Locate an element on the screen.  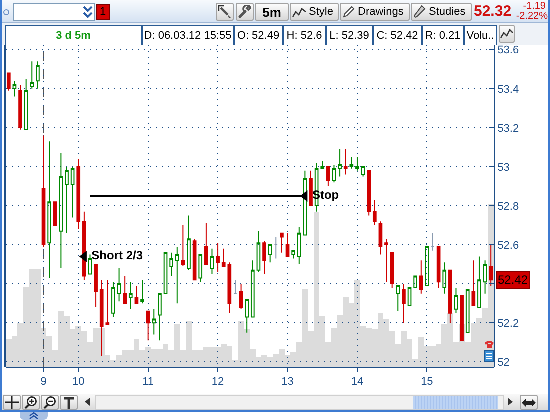
x-tick-label: 14 is located at coordinates (357, 382).